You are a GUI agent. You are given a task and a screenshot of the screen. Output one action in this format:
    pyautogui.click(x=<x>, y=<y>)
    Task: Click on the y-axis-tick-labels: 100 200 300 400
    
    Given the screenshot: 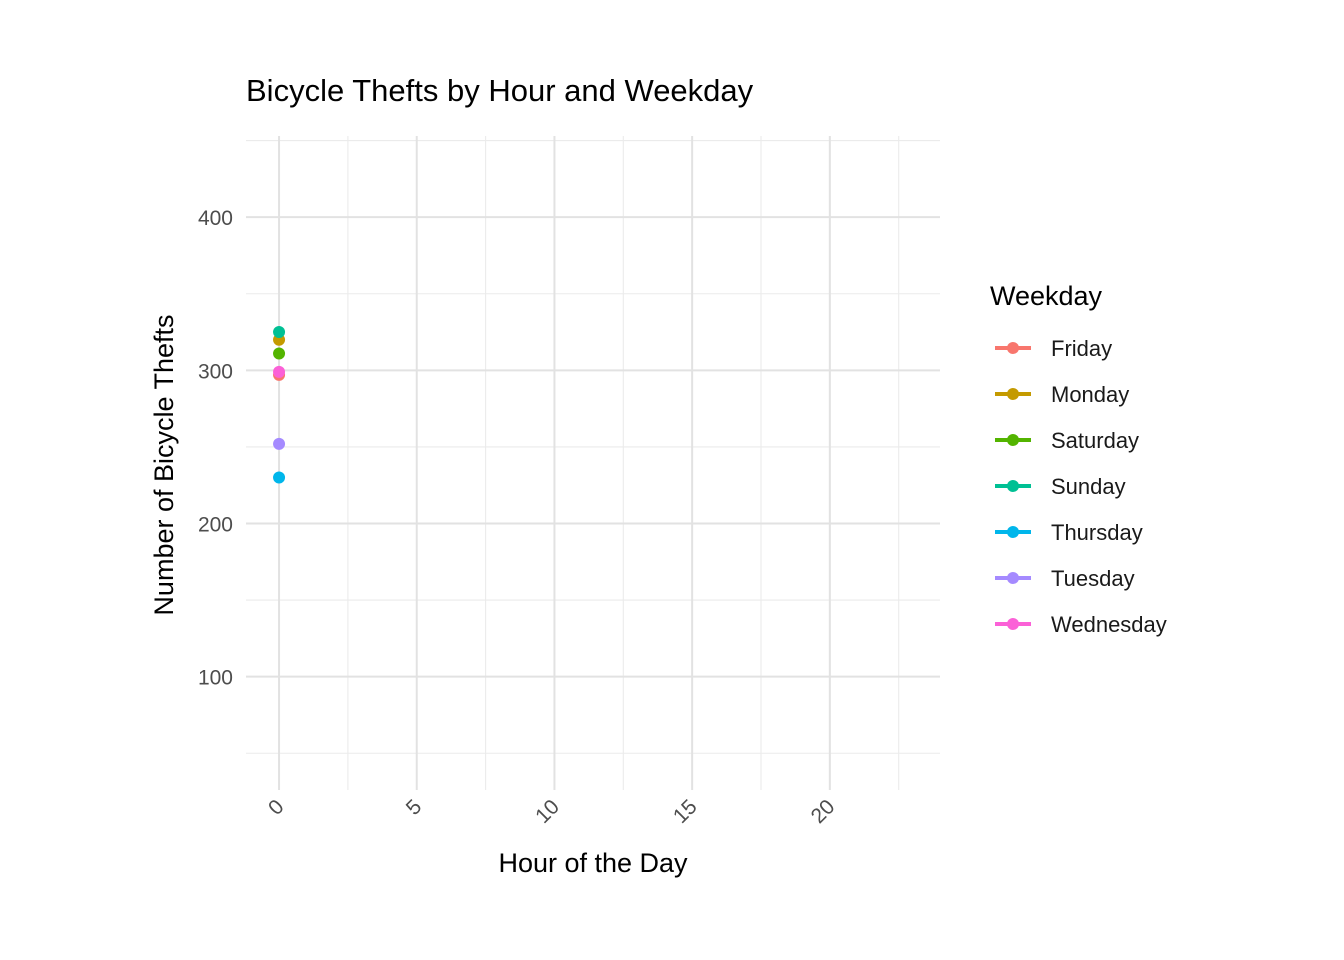 What is the action you would take?
    pyautogui.click(x=215, y=448)
    